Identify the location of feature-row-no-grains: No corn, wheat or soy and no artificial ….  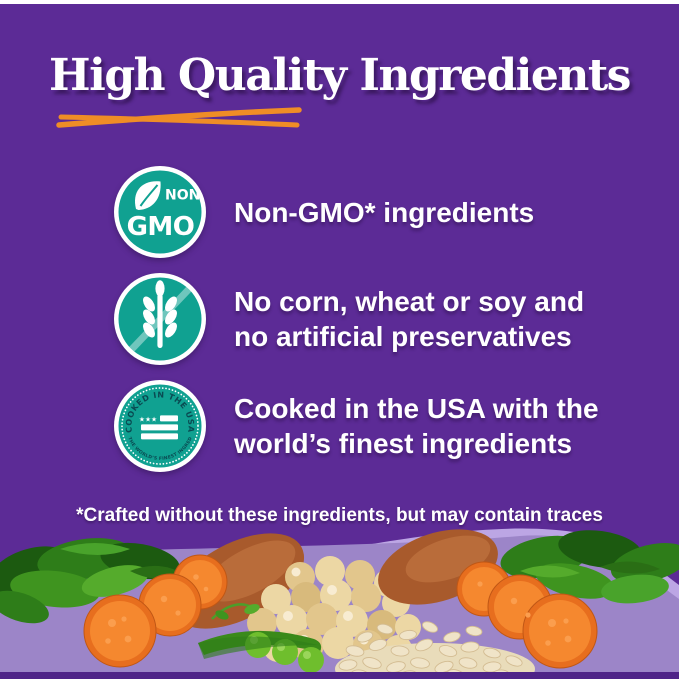
(384, 319).